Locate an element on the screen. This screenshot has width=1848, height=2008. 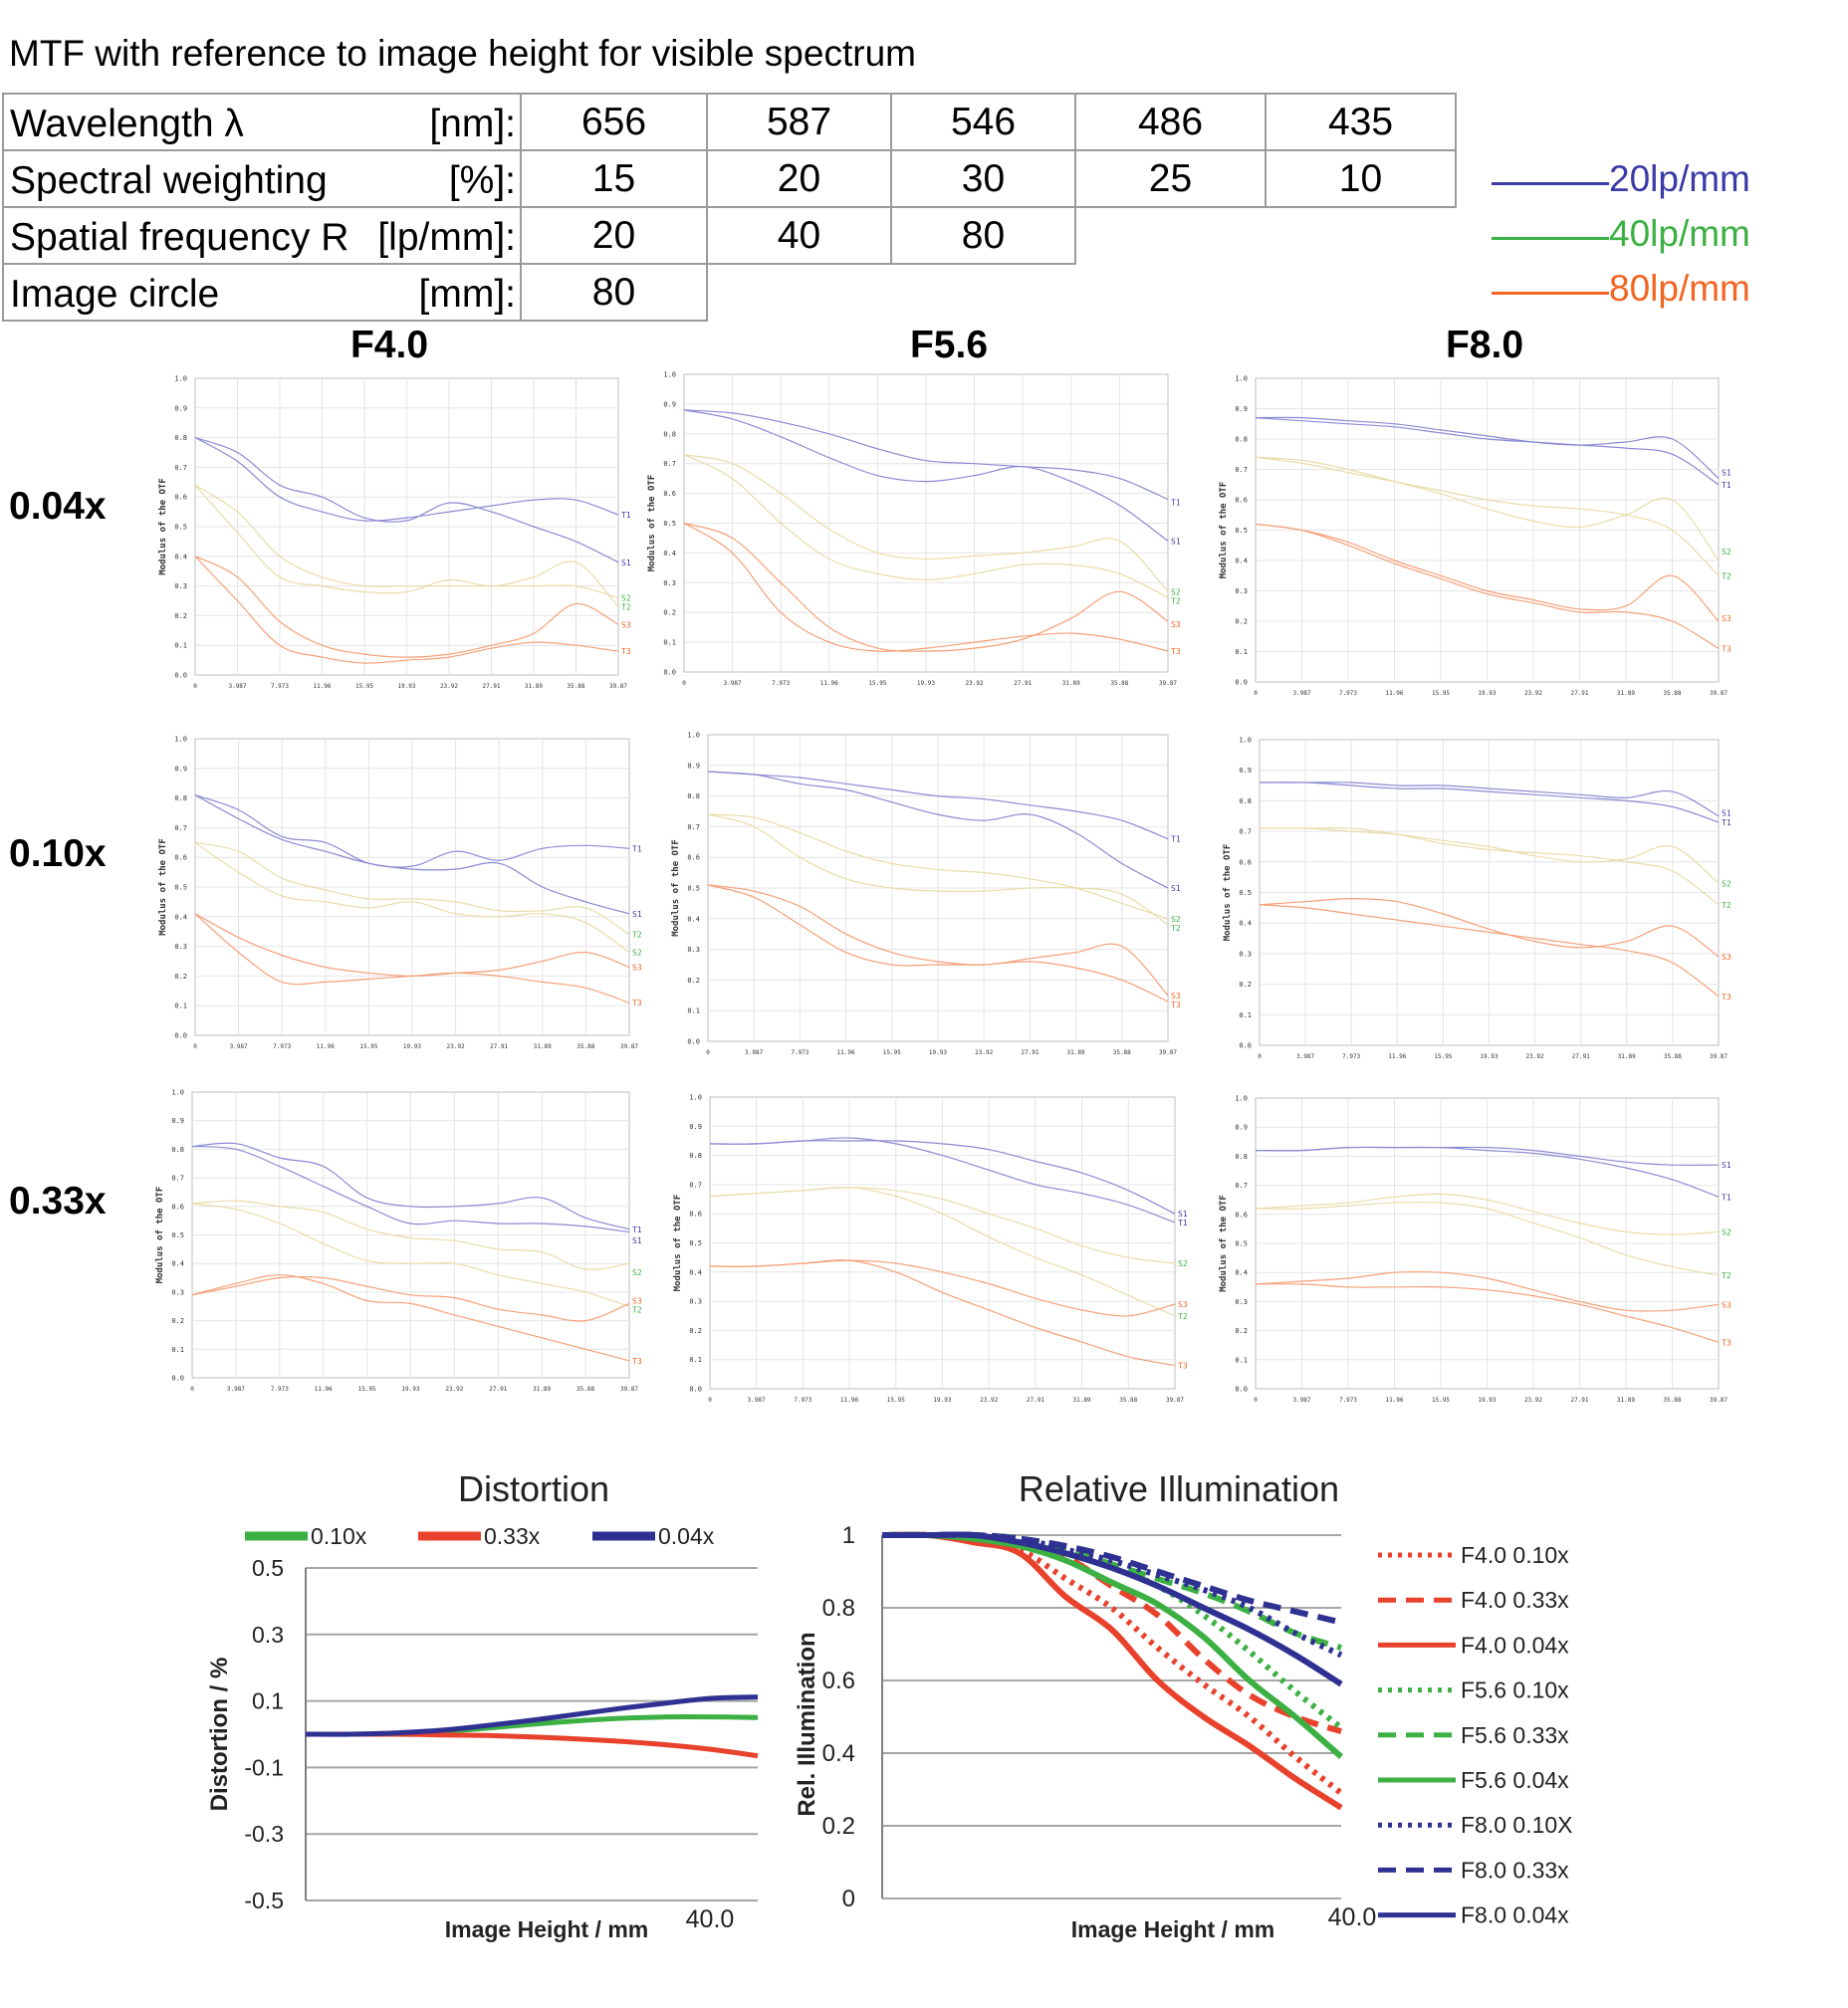
x-tick-label: 19.93 is located at coordinates (1487, 1400).